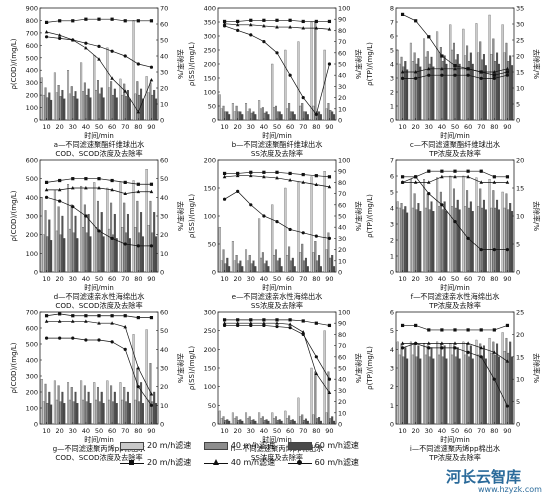  Describe the element at coordinates (32, 96) in the screenshot. I see `y-tick-label: 200` at that location.